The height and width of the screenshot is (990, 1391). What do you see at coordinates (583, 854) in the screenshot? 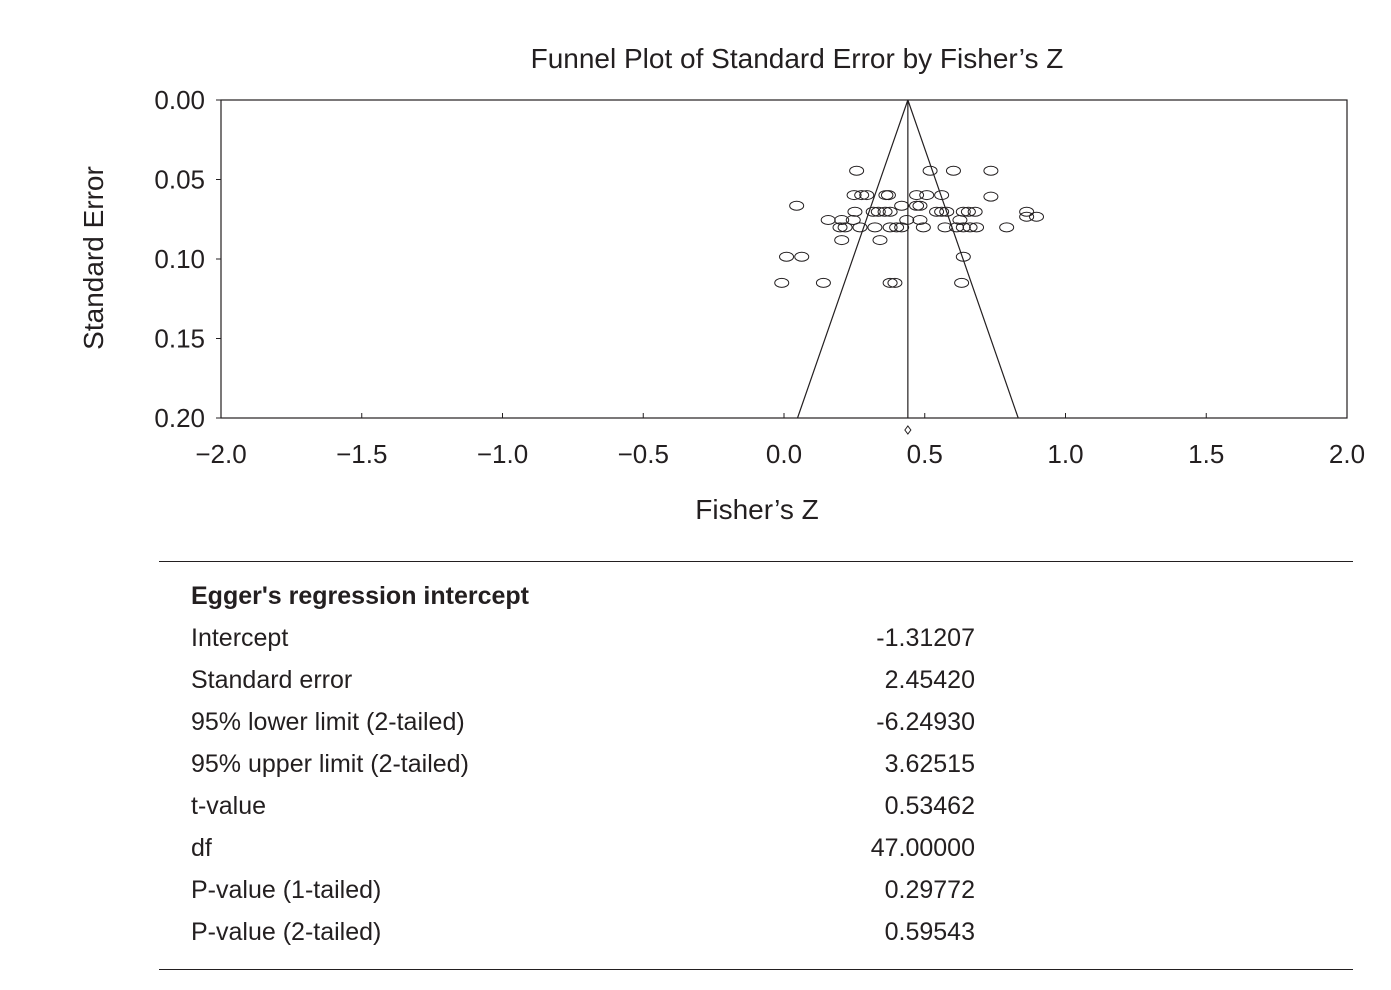
I see `egger-row: df 47.00000` at bounding box center [583, 854].